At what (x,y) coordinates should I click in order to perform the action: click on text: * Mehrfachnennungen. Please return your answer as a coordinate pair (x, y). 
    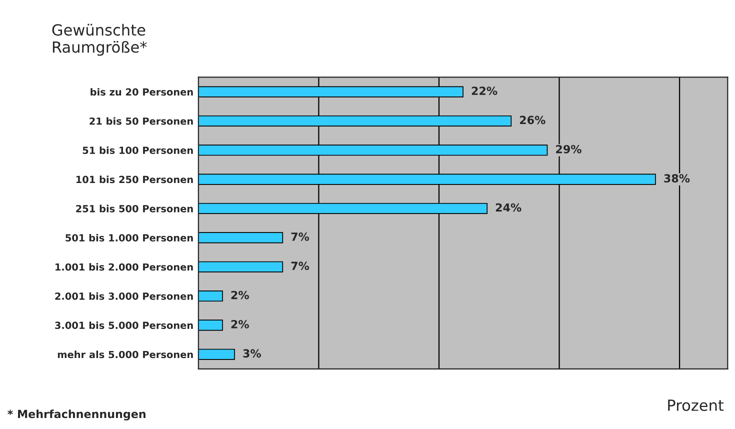
    Looking at the image, I should click on (77, 415).